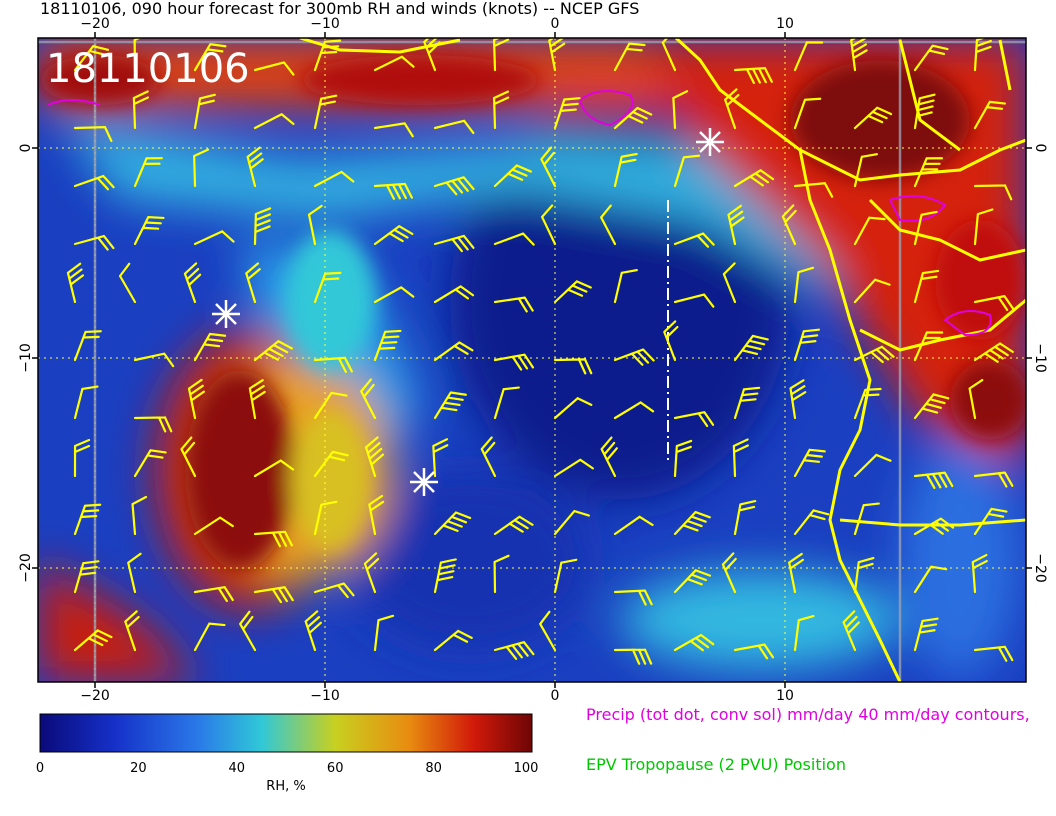 Image resolution: width=1056 pixels, height=816 pixels. I want to click on date-stamp: 18110106, so click(148, 69).